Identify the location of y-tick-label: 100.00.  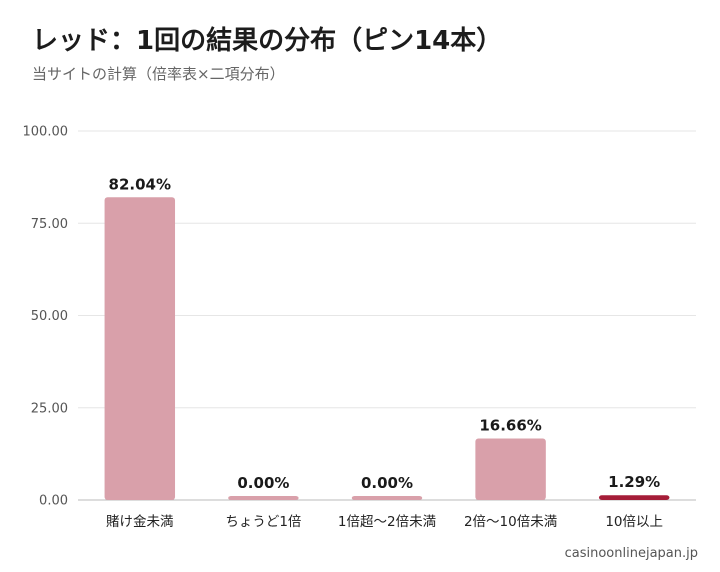
(46, 132).